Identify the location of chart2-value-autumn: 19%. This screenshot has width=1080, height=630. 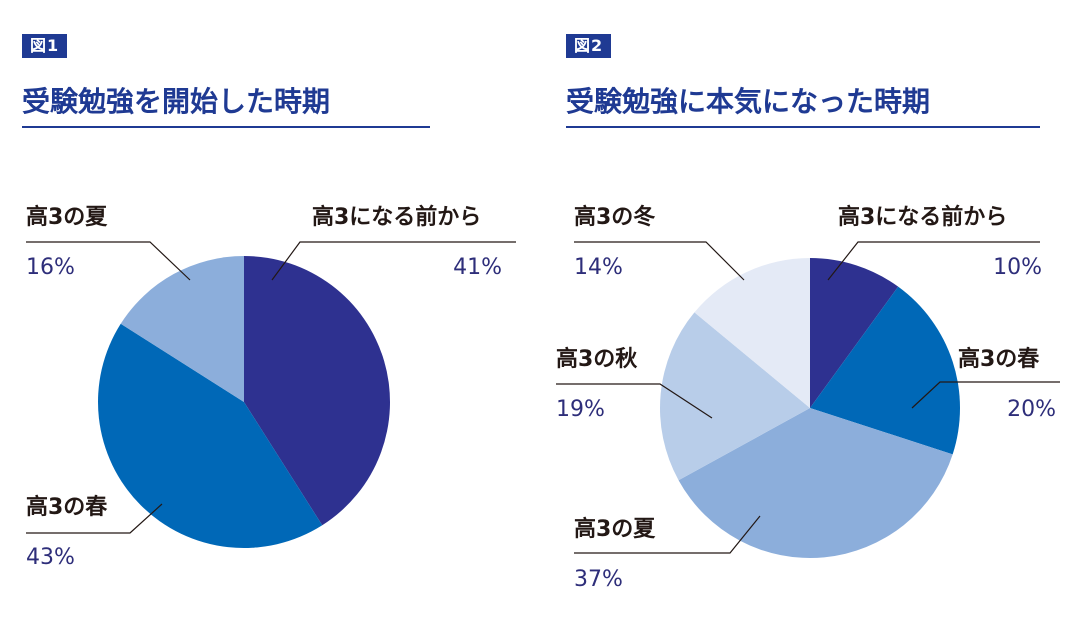
(580, 409).